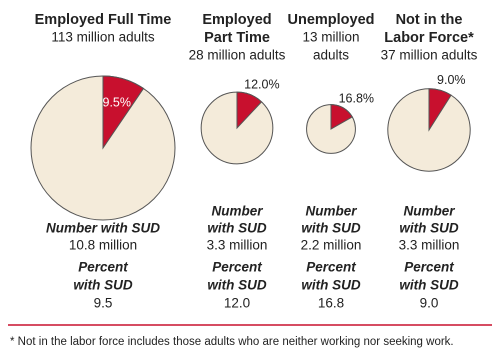 The height and width of the screenshot is (360, 500). I want to click on pie-title: Employed, so click(236, 20).